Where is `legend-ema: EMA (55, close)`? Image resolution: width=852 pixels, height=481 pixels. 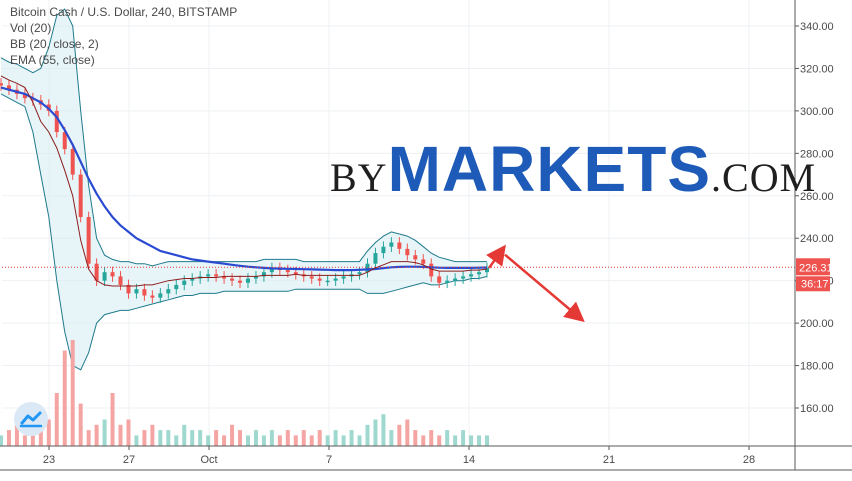 legend-ema: EMA (55, close) is located at coordinates (52, 60).